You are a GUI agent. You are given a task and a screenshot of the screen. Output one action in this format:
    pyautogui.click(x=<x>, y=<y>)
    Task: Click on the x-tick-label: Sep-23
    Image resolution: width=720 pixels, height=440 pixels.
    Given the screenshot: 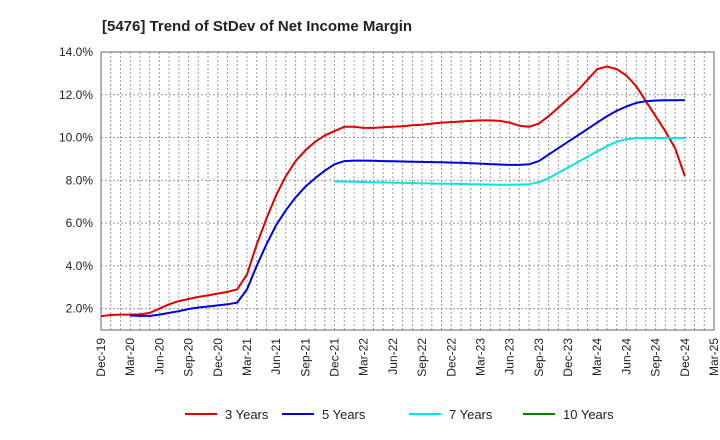 What is the action you would take?
    pyautogui.click(x=539, y=357)
    